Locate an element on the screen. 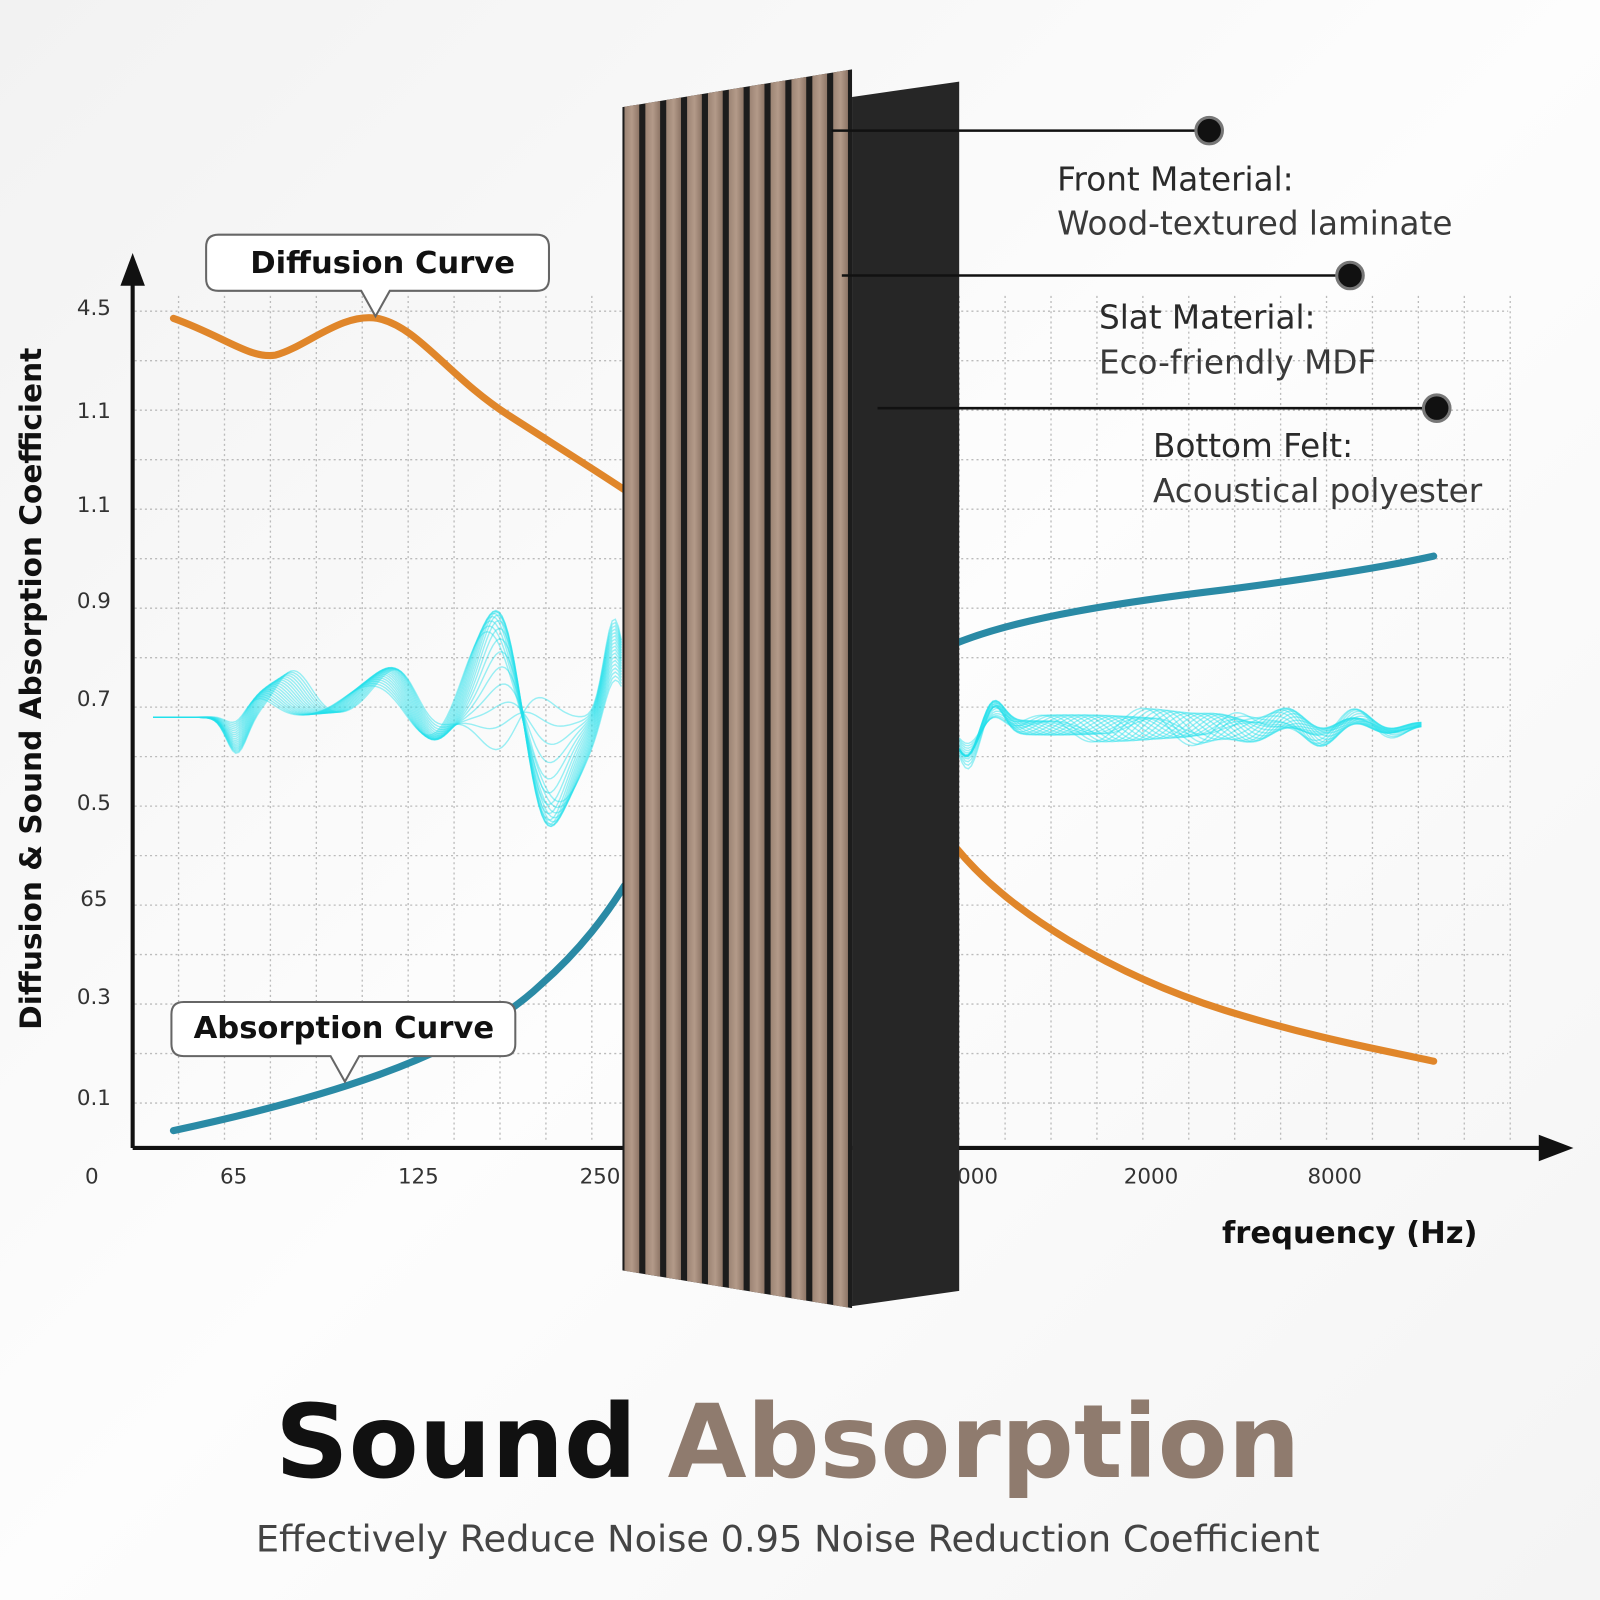 The height and width of the screenshot is (1600, 1600). title-dark: Sound is located at coordinates (456, 1442).